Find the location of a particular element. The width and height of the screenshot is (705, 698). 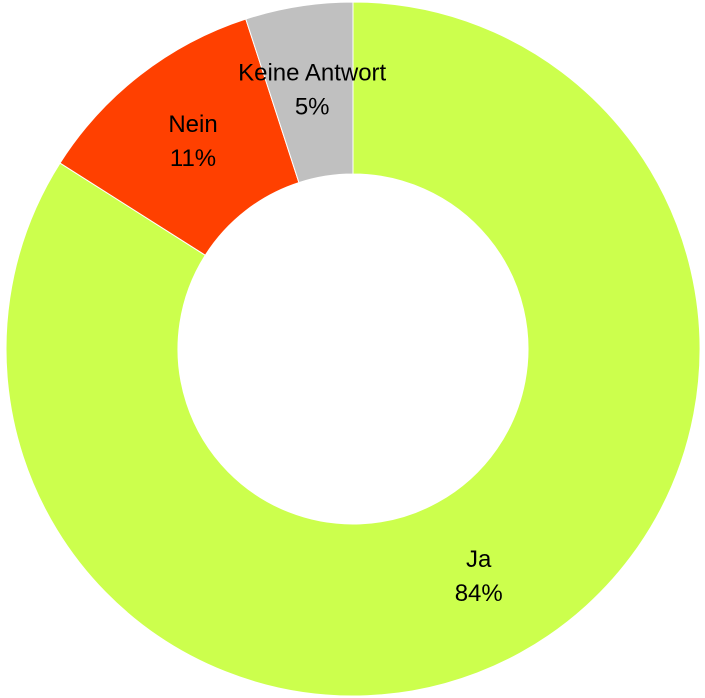

slice-value-label: 5% is located at coordinates (312, 107).